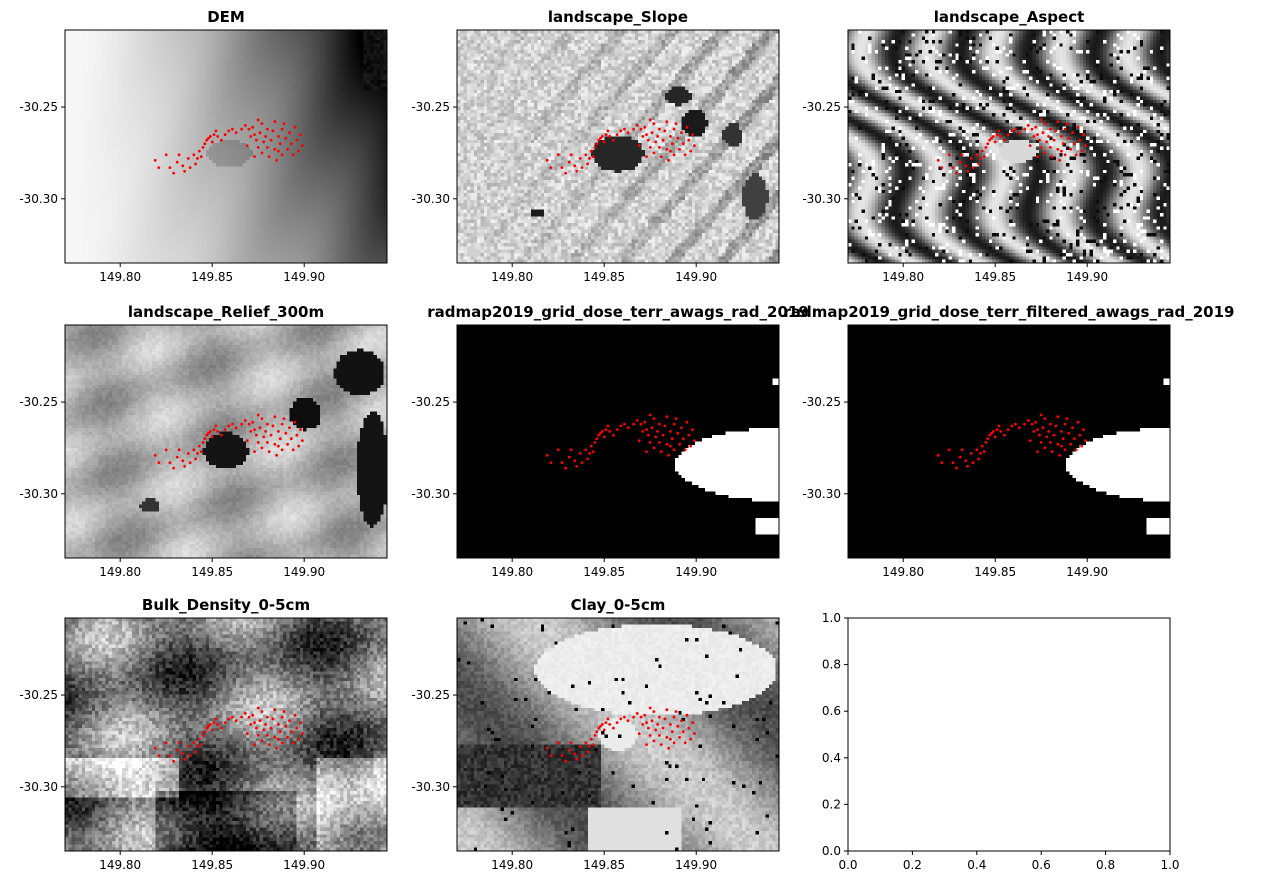  What do you see at coordinates (821, 402) in the screenshot?
I see `y-tick-label: -30.25` at bounding box center [821, 402].